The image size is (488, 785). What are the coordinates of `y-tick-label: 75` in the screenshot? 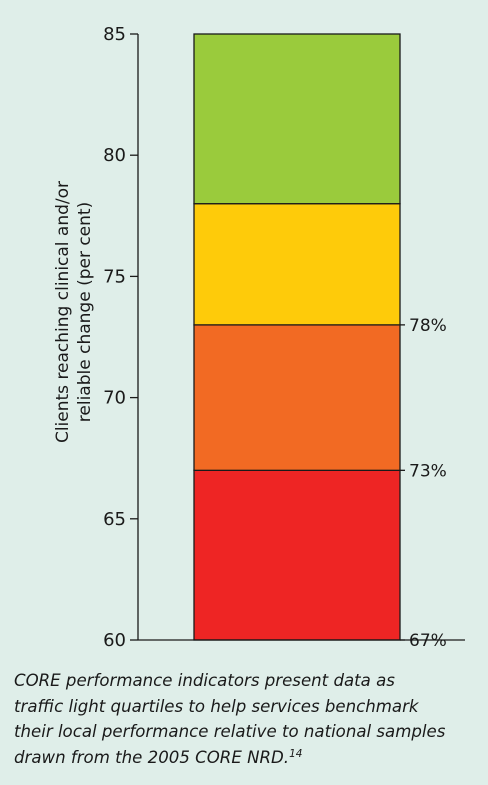 It's located at (114, 276).